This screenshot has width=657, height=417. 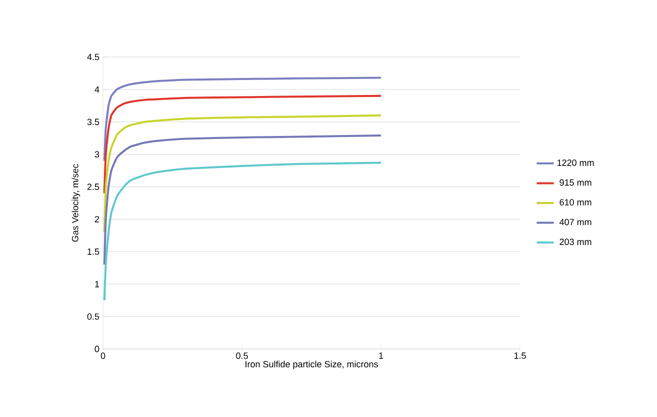 I want to click on legend-label: 1220 mm, so click(x=575, y=163).